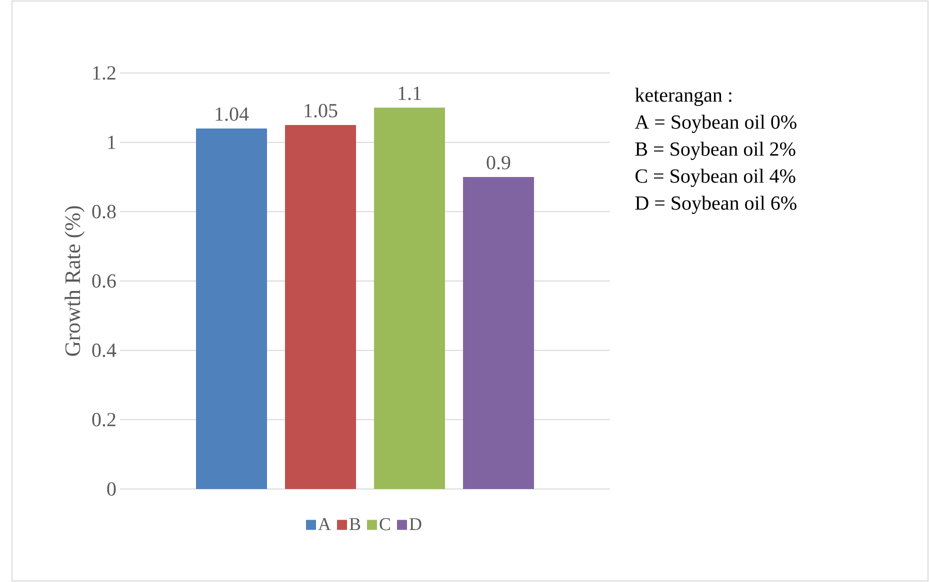 The height and width of the screenshot is (582, 929). What do you see at coordinates (409, 93) in the screenshot?
I see `data-label: 1.1` at bounding box center [409, 93].